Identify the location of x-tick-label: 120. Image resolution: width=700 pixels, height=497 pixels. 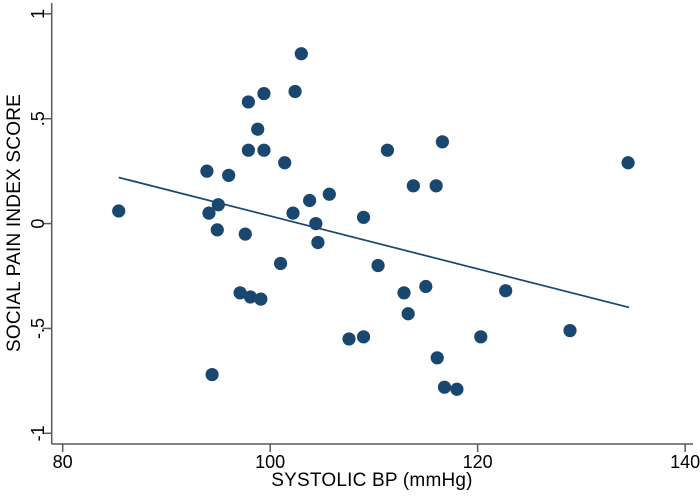
(478, 462).